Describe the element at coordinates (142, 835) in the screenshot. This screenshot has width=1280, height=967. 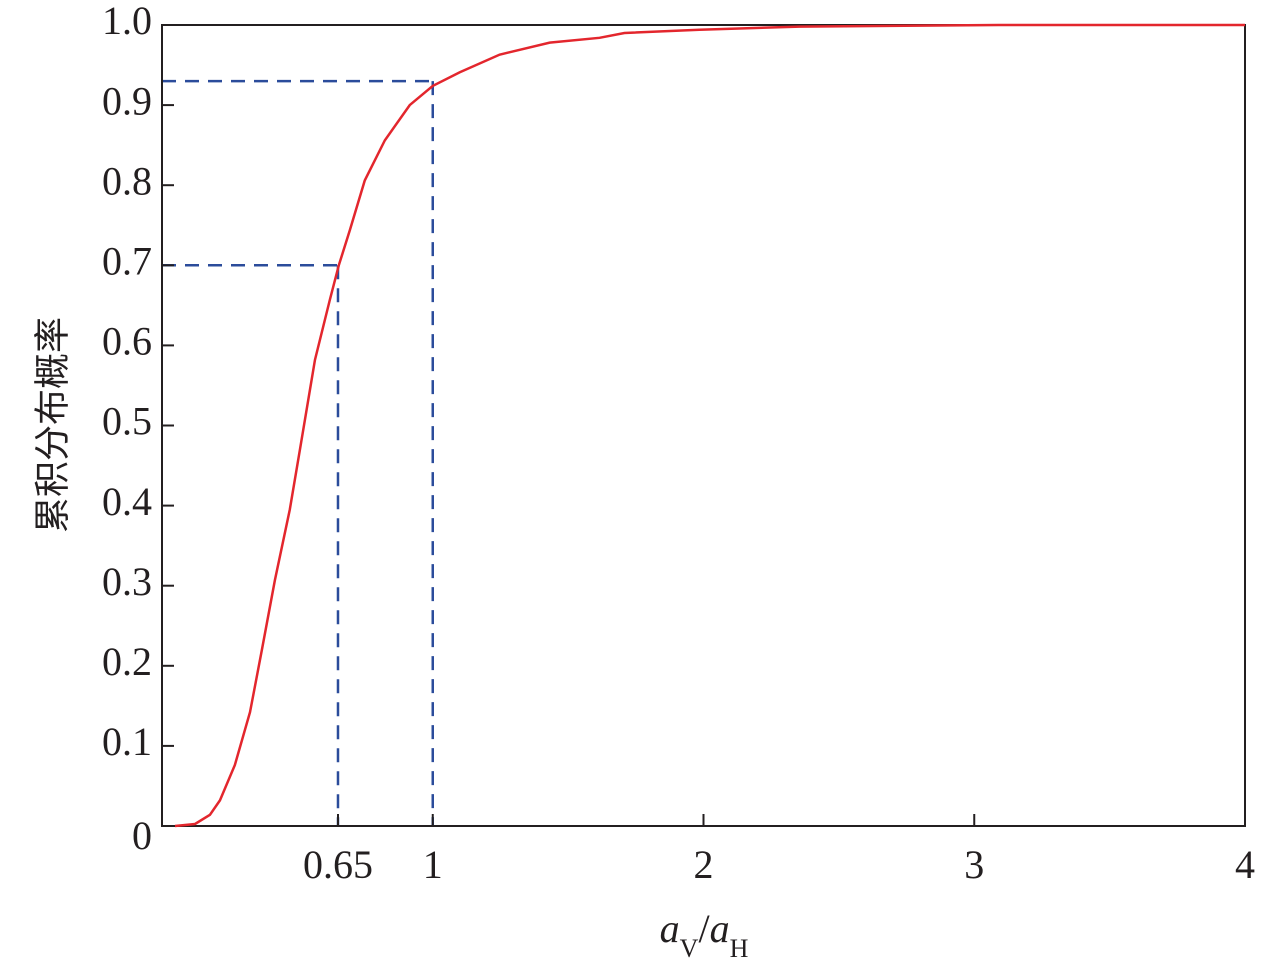
I see `y-tick-label: 0` at that location.